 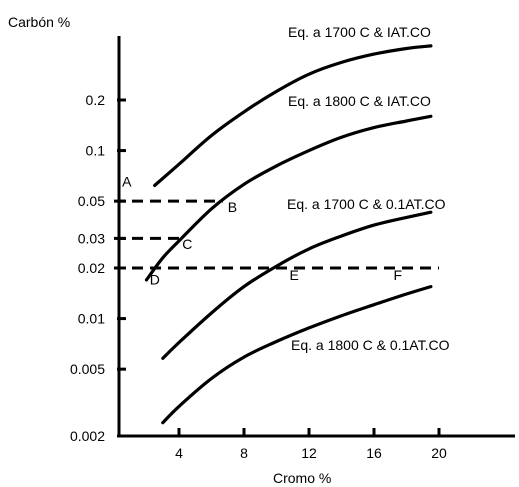 What do you see at coordinates (127, 182) in the screenshot?
I see `point-label: A` at bounding box center [127, 182].